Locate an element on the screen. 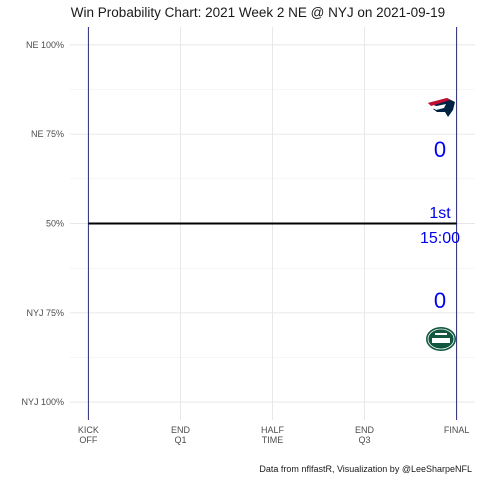 The image size is (480, 480). x-tick-labels: KICK OFF END Q1 HALF TIME END Q3 FINAL is located at coordinates (273, 435).